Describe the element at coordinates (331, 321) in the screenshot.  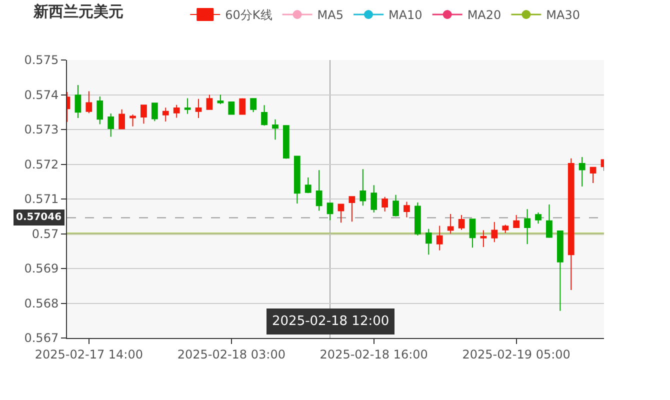
I see `ref-line-label: 2025-02-18 12:00` at that location.